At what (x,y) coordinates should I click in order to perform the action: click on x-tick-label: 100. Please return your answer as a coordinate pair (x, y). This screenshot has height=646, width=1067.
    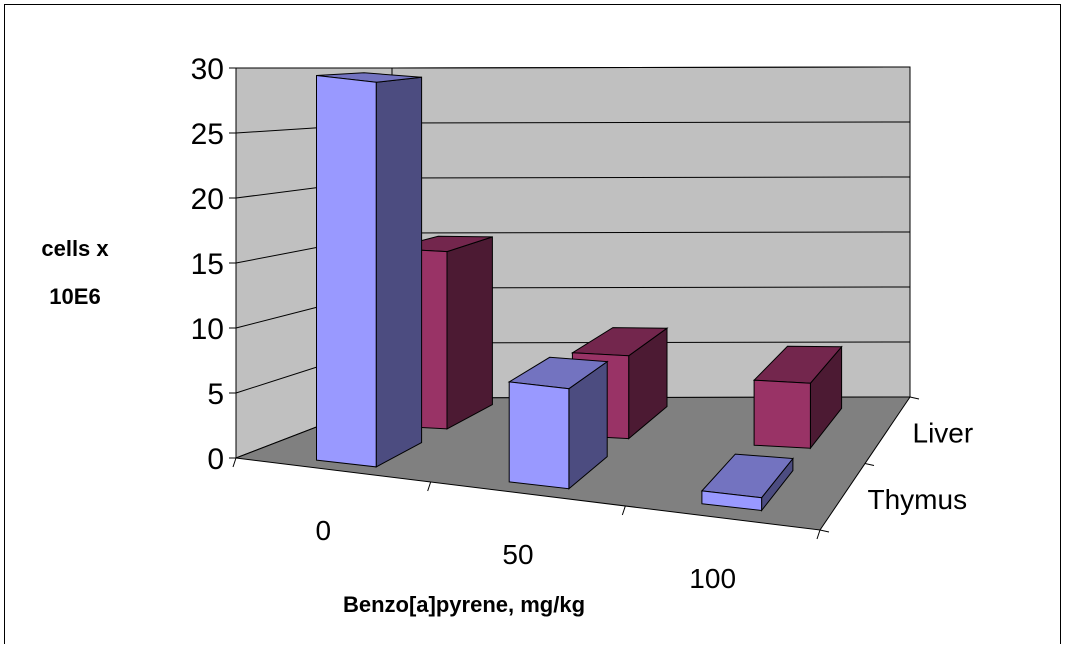
    Looking at the image, I should click on (712, 578).